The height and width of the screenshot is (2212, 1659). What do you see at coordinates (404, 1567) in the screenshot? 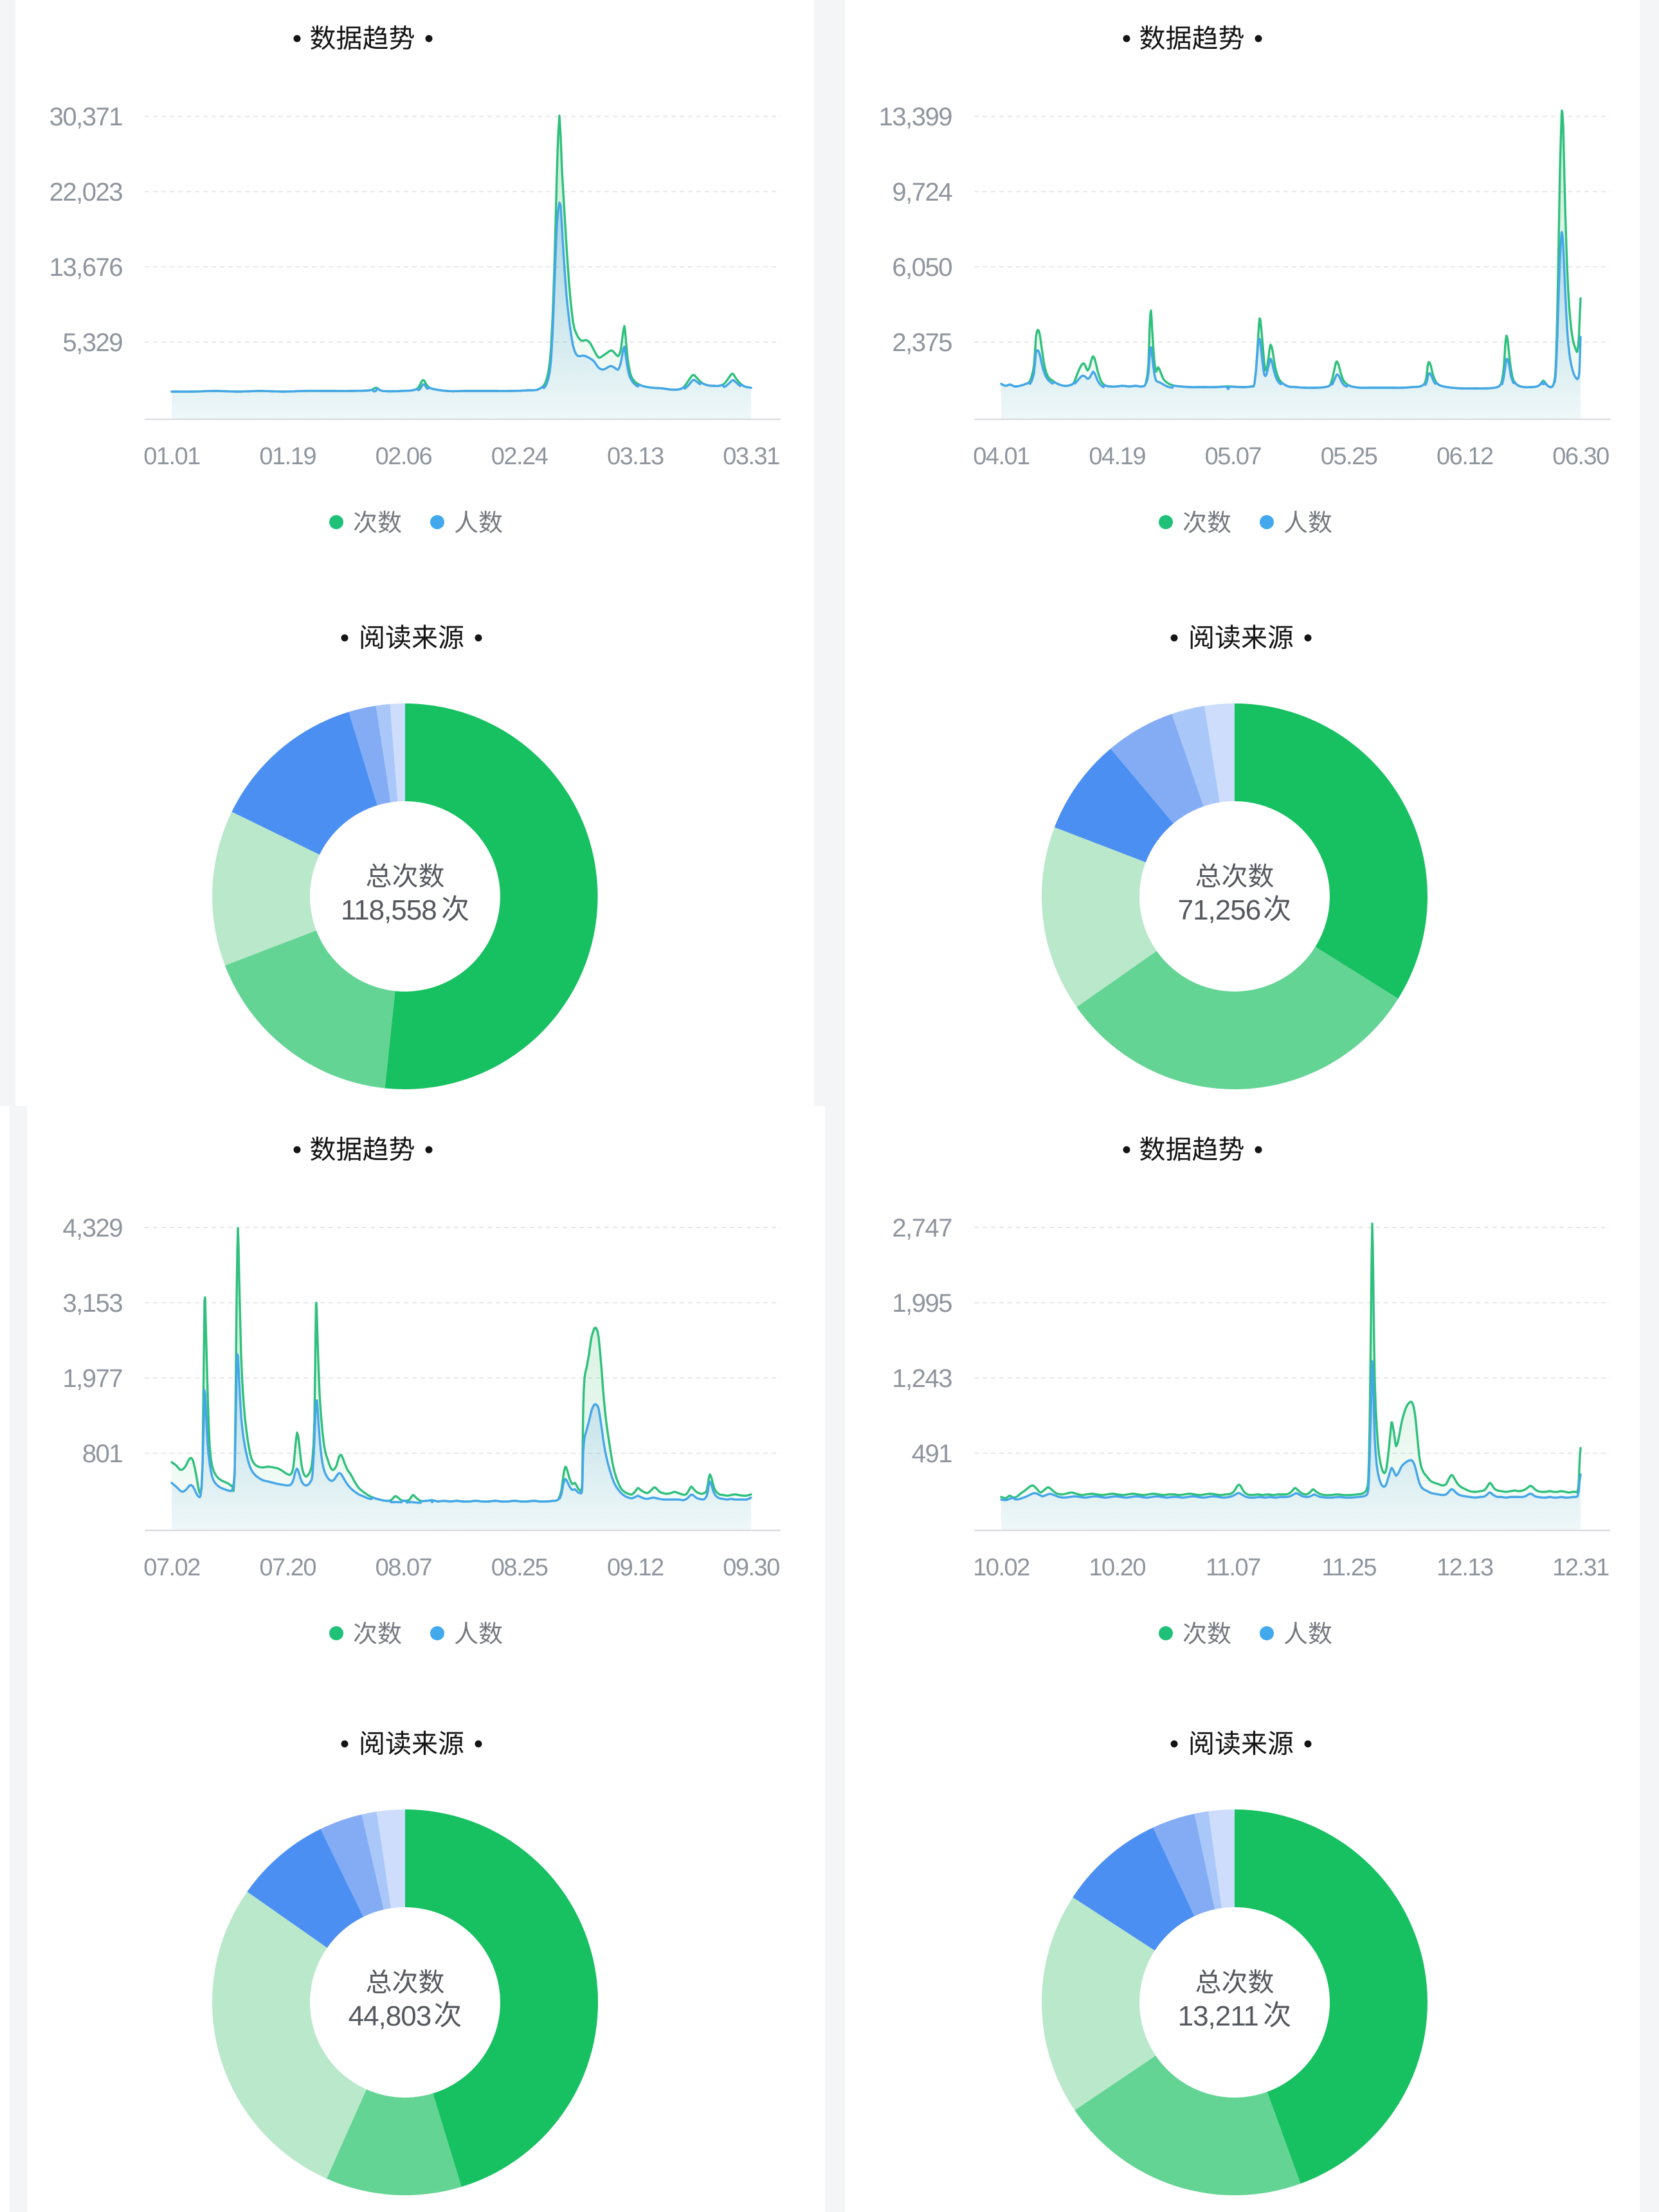
I see `svg-text: 08.07` at bounding box center [404, 1567].